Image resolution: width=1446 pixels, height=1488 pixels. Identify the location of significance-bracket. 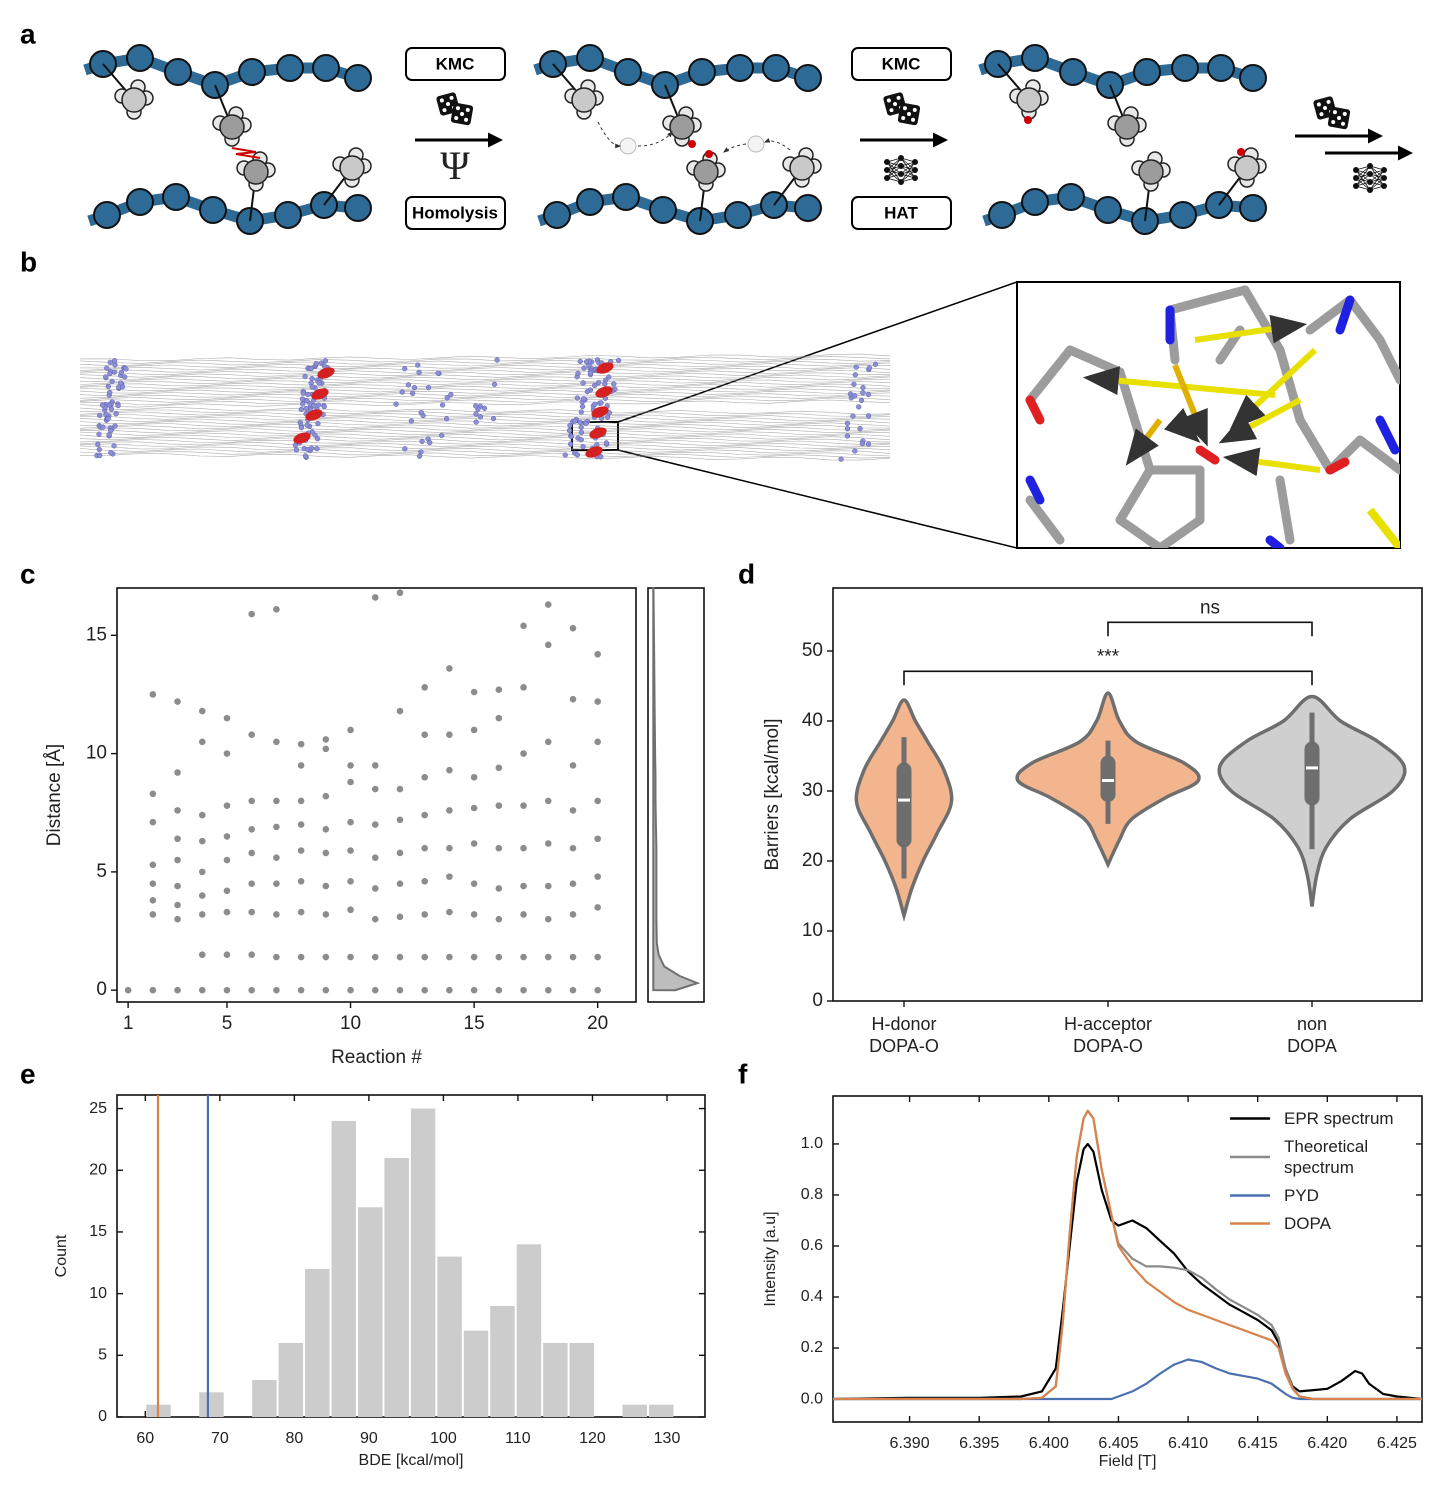
(1108, 678).